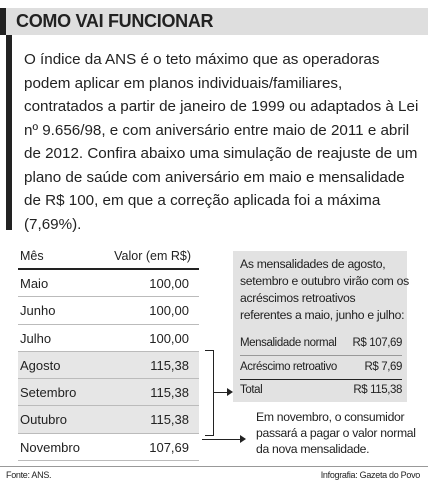 The height and width of the screenshot is (487, 428). Describe the element at coordinates (214, 466) in the screenshot. I see `footer-rule` at that location.